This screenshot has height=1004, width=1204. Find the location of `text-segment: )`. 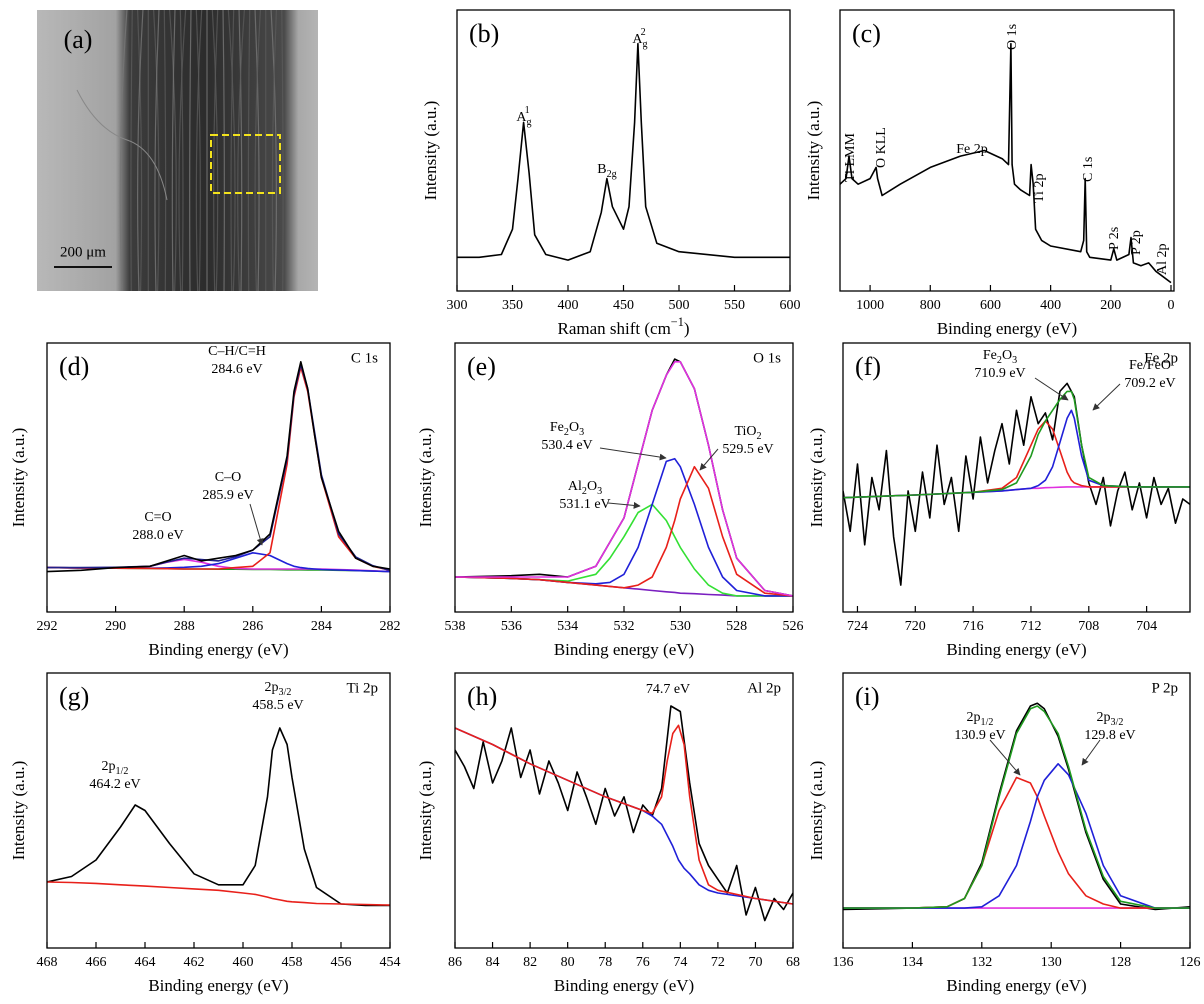

text-segment: ) is located at coordinates (687, 328).